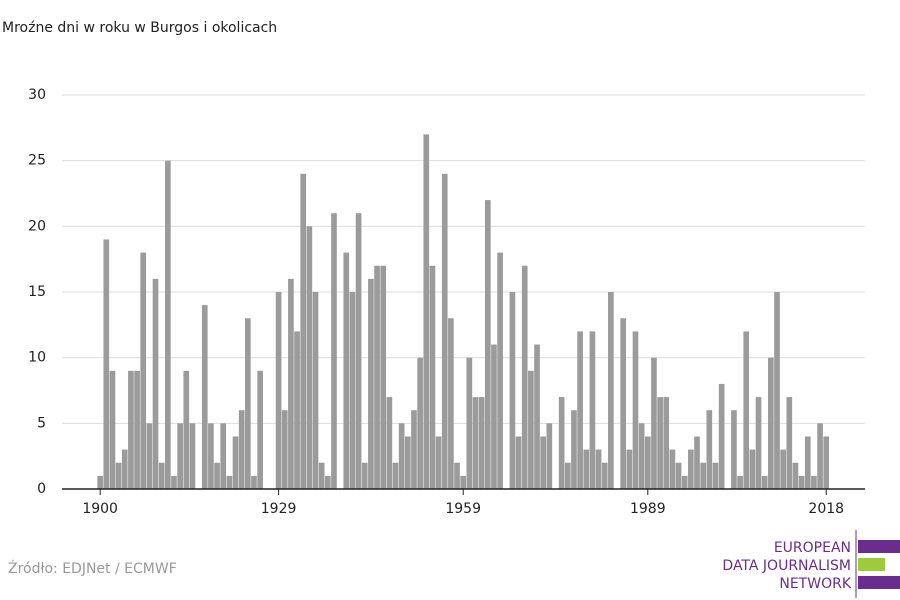 This screenshot has height=600, width=900. Describe the element at coordinates (41, 489) in the screenshot. I see `y-tick-label: 0` at that location.